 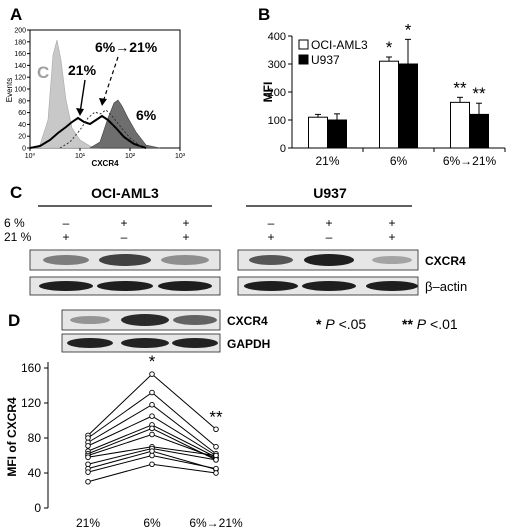 I want to click on legend-label-u937: U937, so click(x=325, y=60).